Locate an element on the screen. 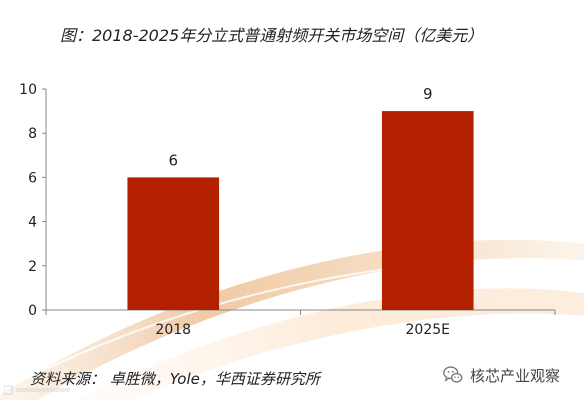 The height and width of the screenshot is (400, 584). y-tick-label: 8 is located at coordinates (32, 134).